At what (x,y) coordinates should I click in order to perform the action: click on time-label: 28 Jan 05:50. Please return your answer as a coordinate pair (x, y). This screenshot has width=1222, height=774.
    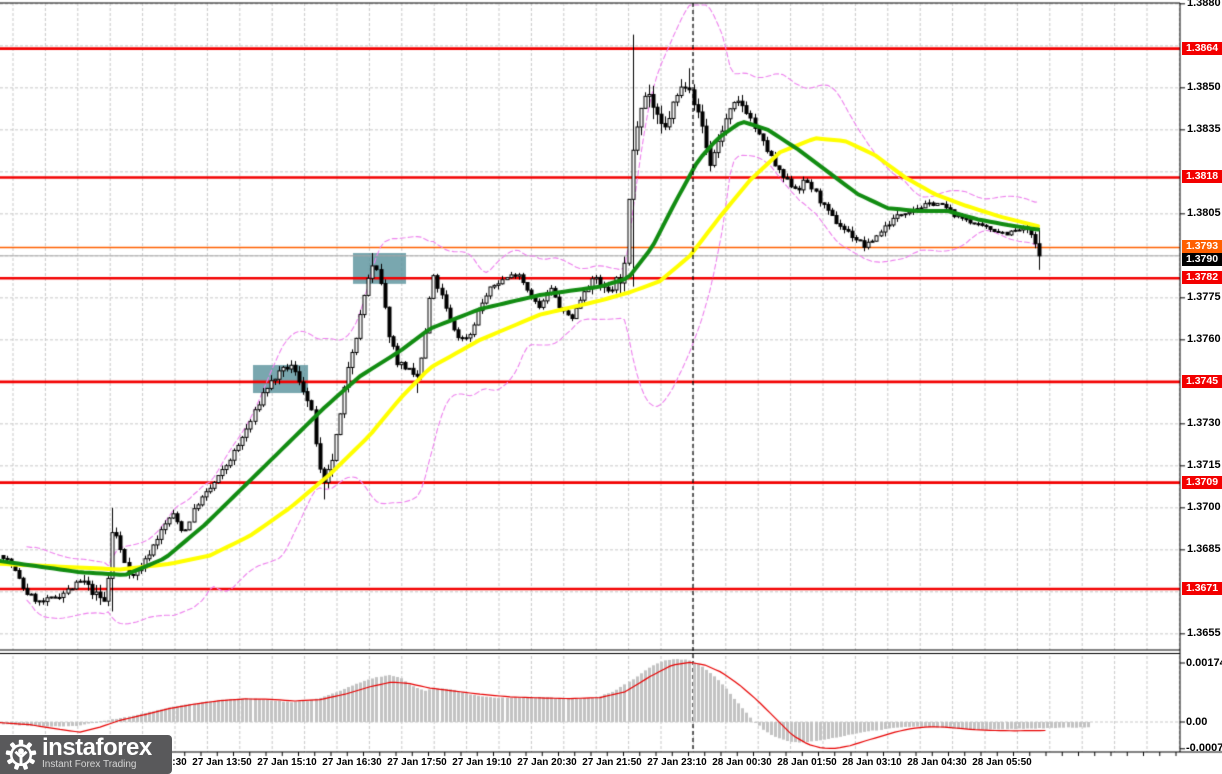
    Looking at the image, I should click on (1002, 762).